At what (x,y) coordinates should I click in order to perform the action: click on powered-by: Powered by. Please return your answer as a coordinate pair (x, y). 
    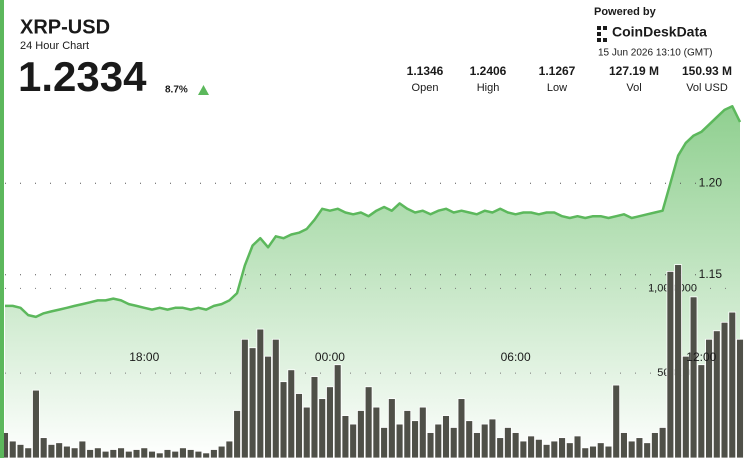
    Looking at the image, I should click on (625, 12).